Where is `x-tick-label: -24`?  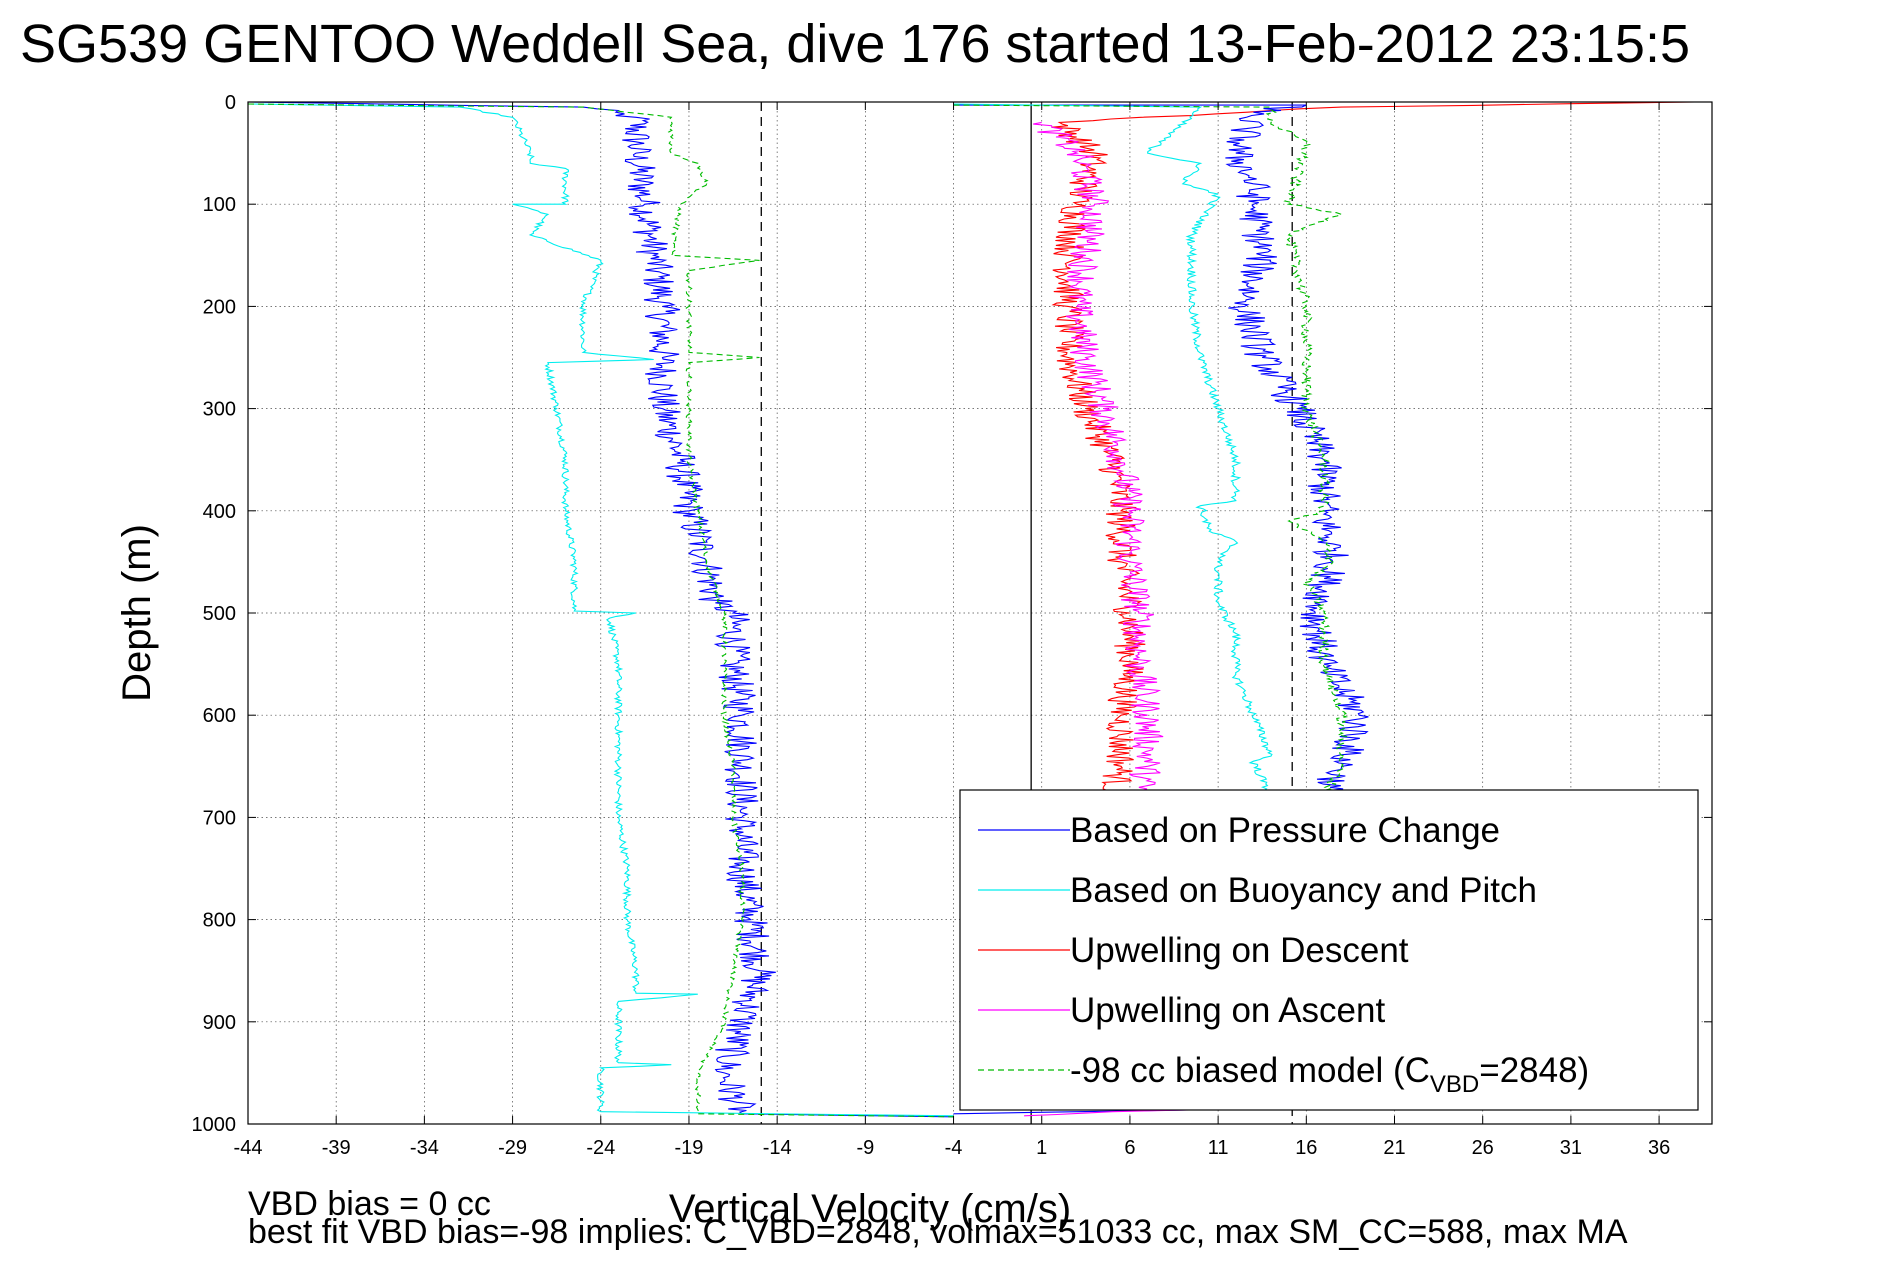
x-tick-label: -24 is located at coordinates (600, 1148).